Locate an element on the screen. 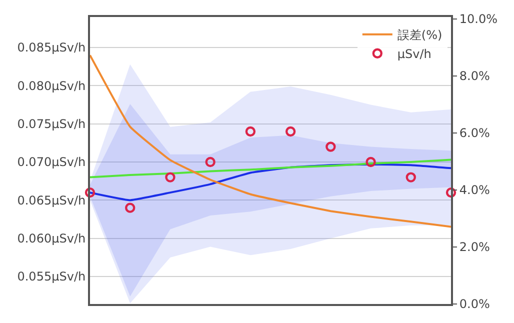 The image size is (514, 323). legend-label: μSv/h is located at coordinates (414, 54).